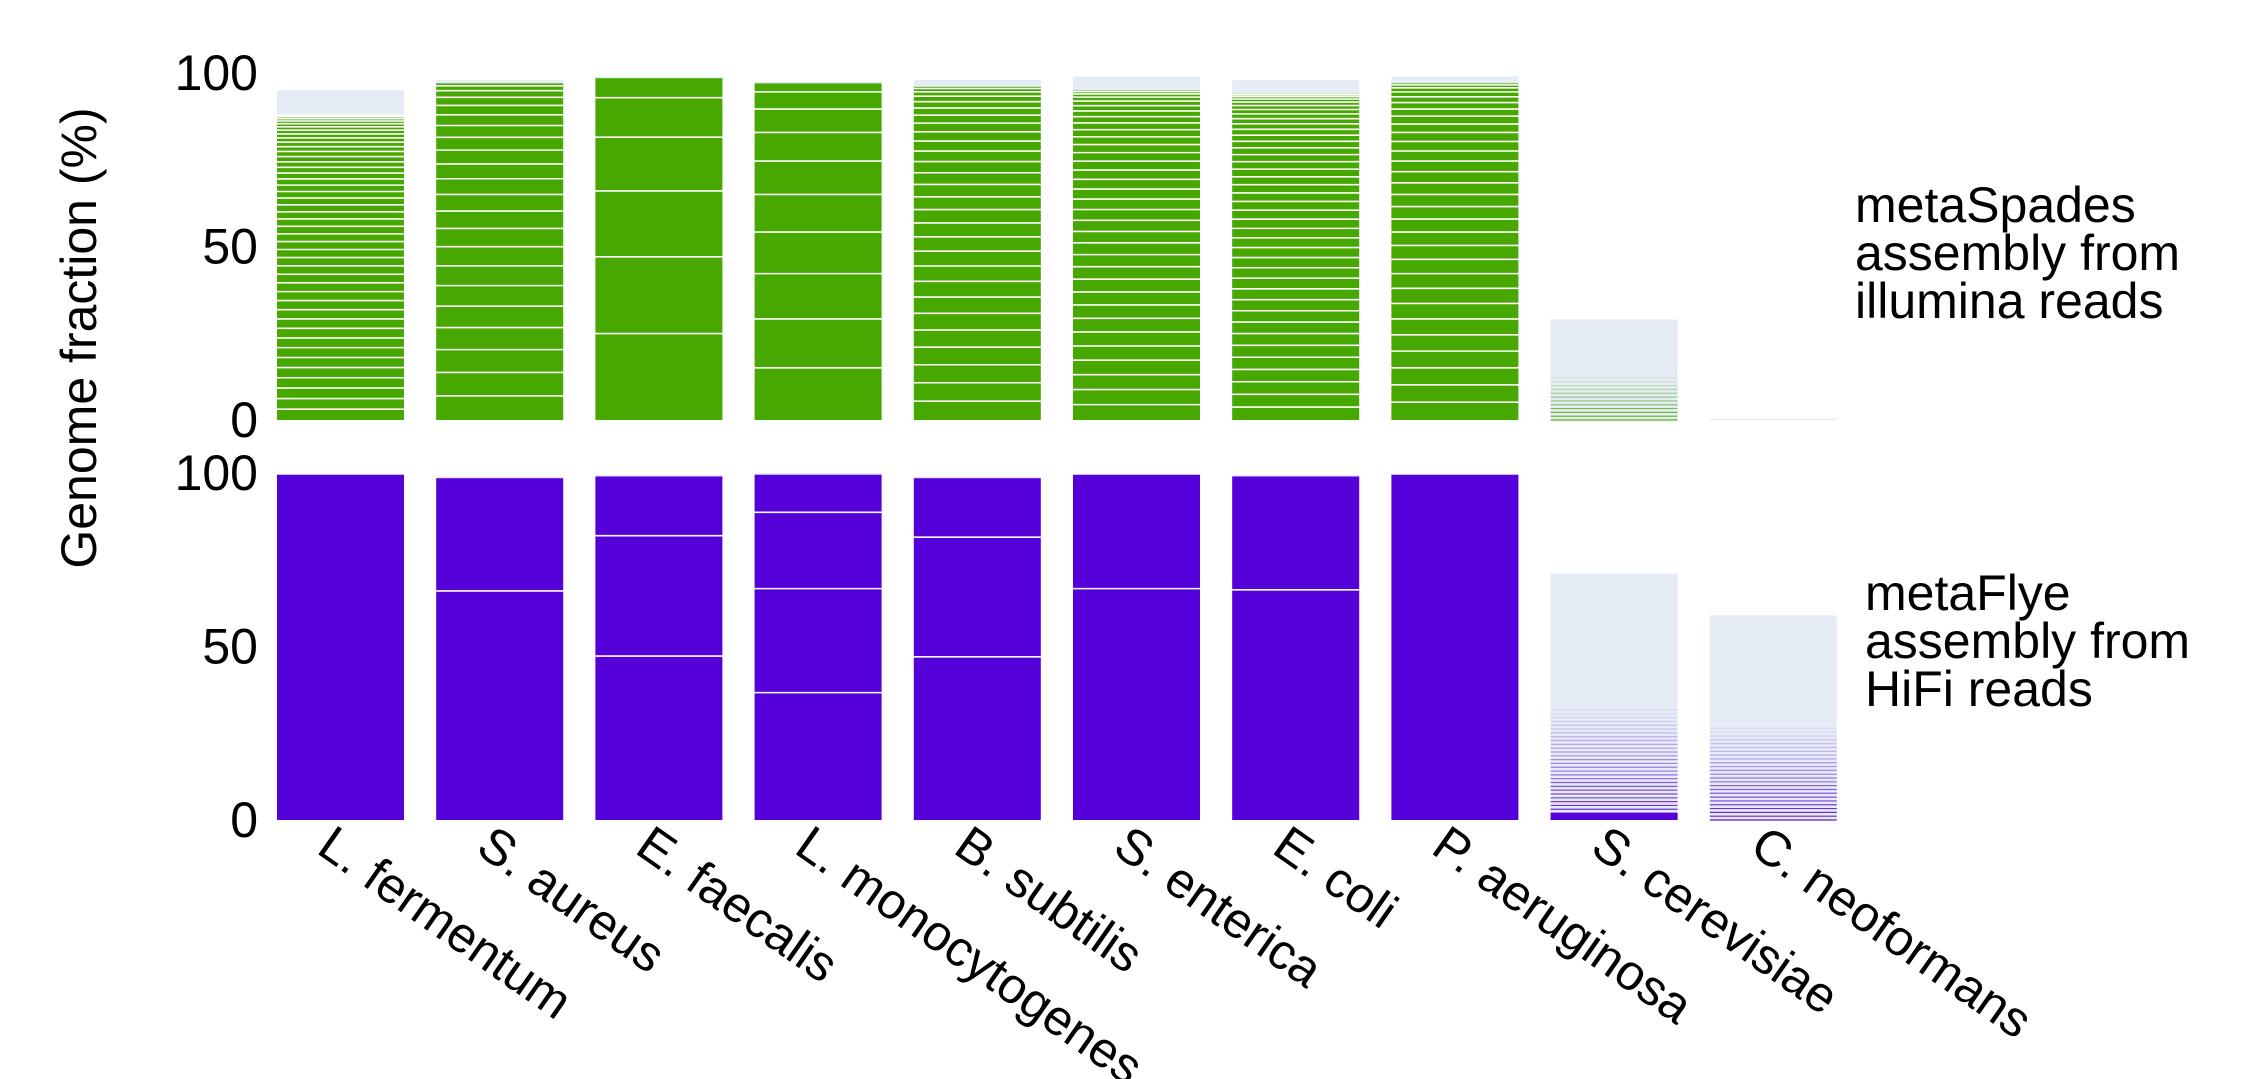 This screenshot has height=1079, width=2254. What do you see at coordinates (79, 337) in the screenshot?
I see `y-axis-label: Genome fraction (%)` at bounding box center [79, 337].